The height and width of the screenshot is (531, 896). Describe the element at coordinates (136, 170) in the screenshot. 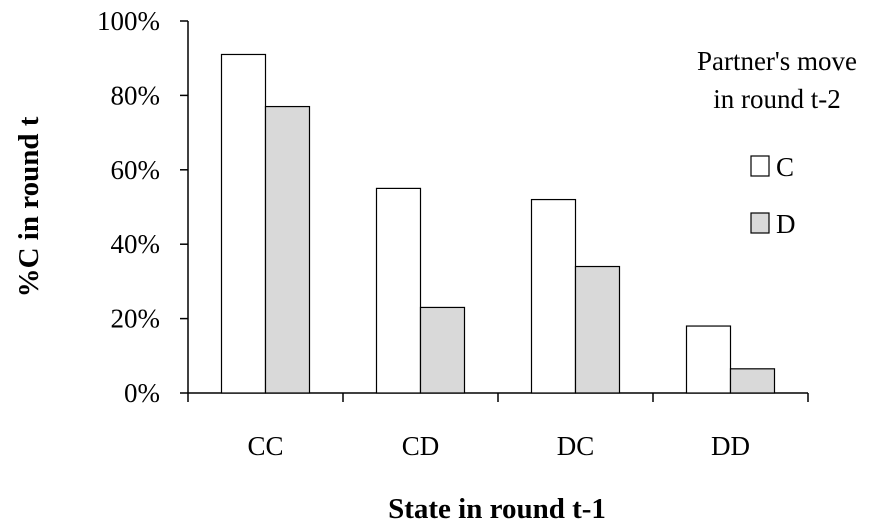

I see `y-tick-label: 60%` at that location.